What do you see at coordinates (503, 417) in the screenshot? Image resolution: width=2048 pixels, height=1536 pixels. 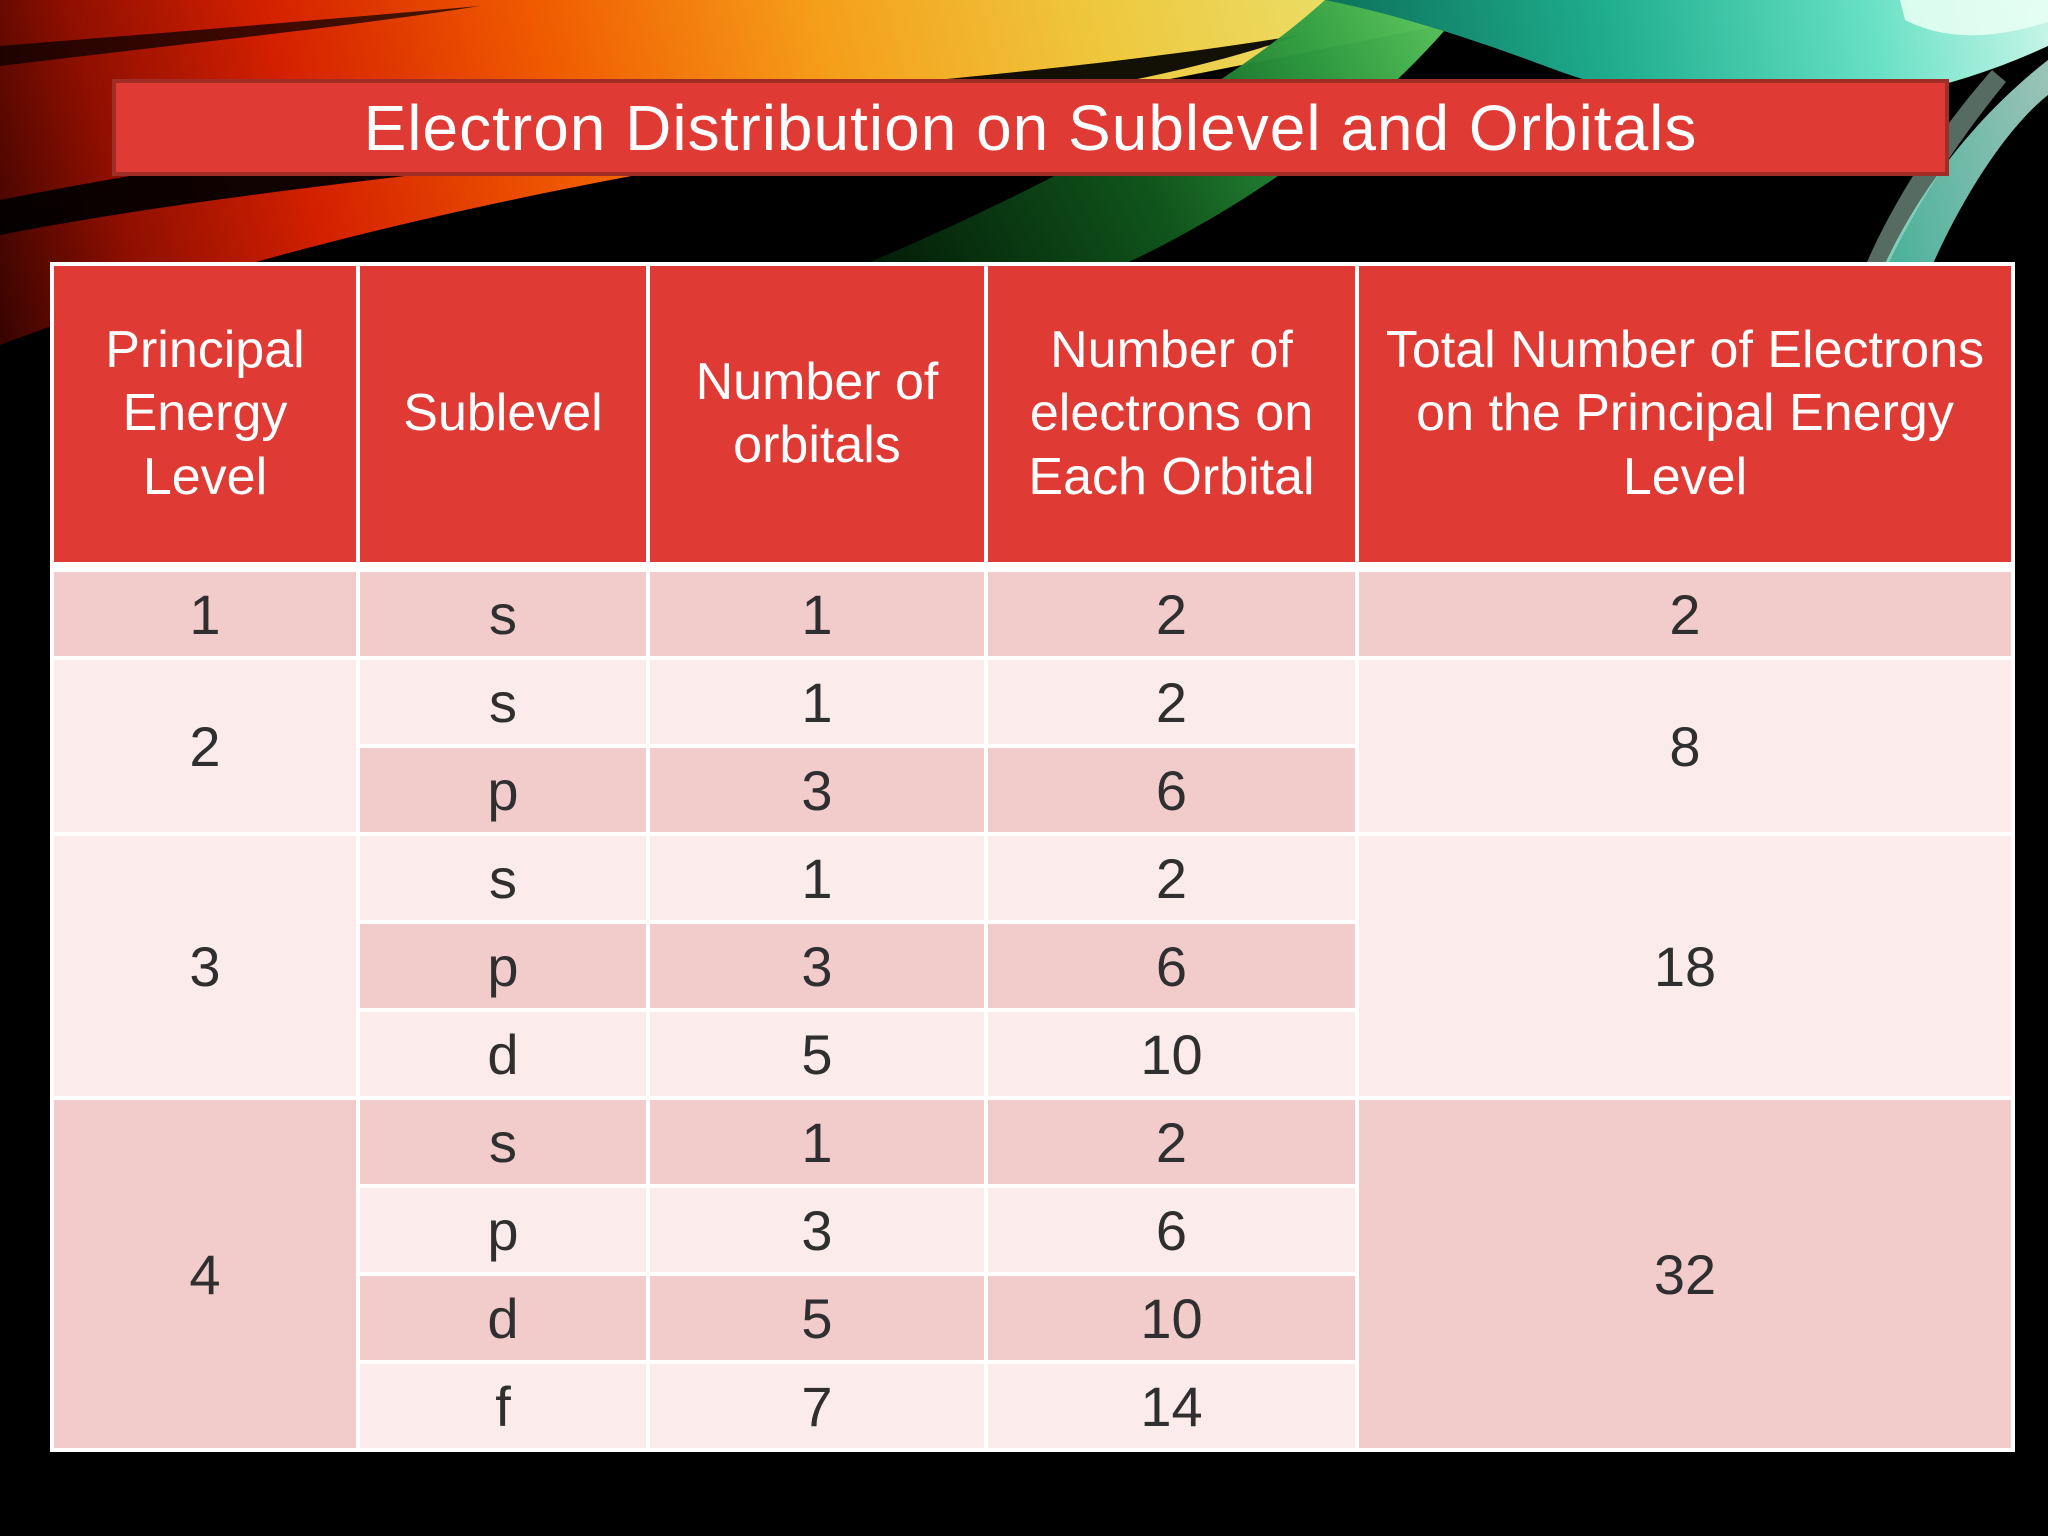 I see `header-sublevel: Sublevel` at bounding box center [503, 417].